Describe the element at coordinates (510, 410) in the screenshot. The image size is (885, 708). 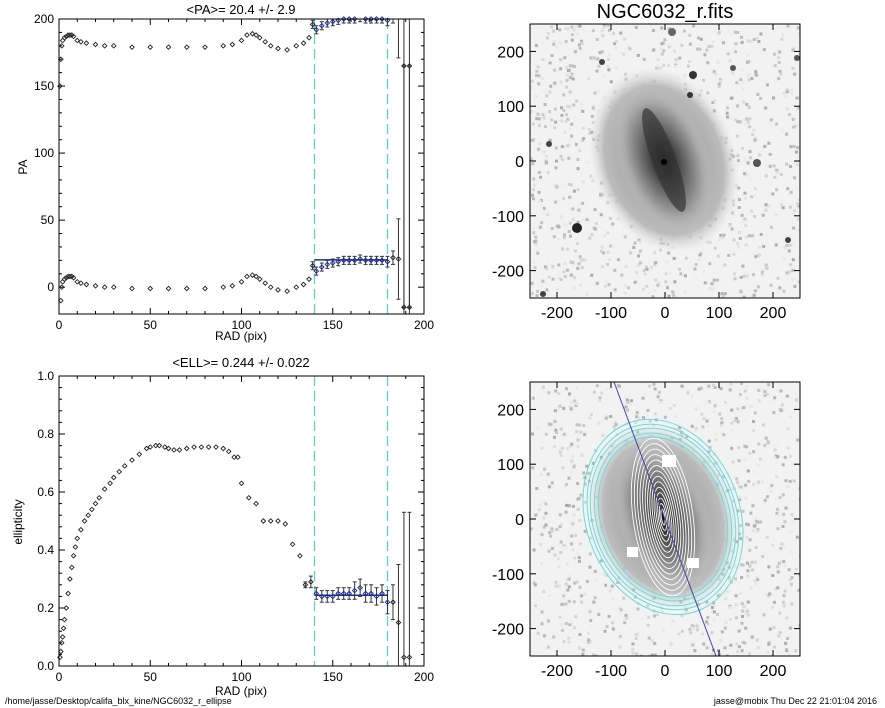
I see `ellipse-fit-y-tick-label: 200` at that location.